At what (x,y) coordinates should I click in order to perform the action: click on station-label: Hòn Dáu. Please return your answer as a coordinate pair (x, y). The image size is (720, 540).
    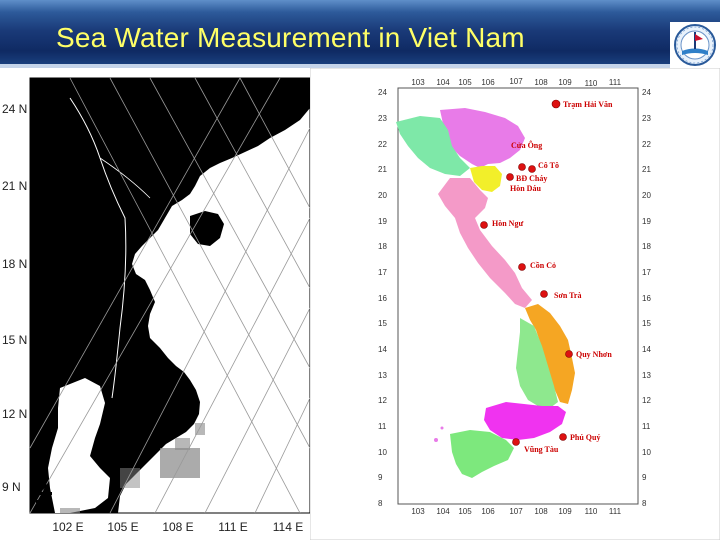
    Looking at the image, I should click on (525, 188).